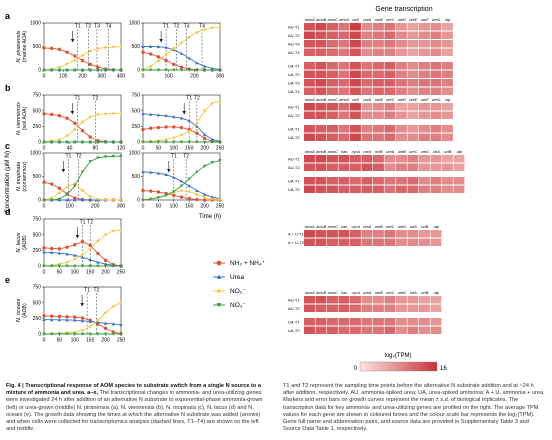 The width and height of the screenshot is (552, 440). Describe the element at coordinates (143, 149) in the screenshot. I see `x-tick-label: 0` at that location.